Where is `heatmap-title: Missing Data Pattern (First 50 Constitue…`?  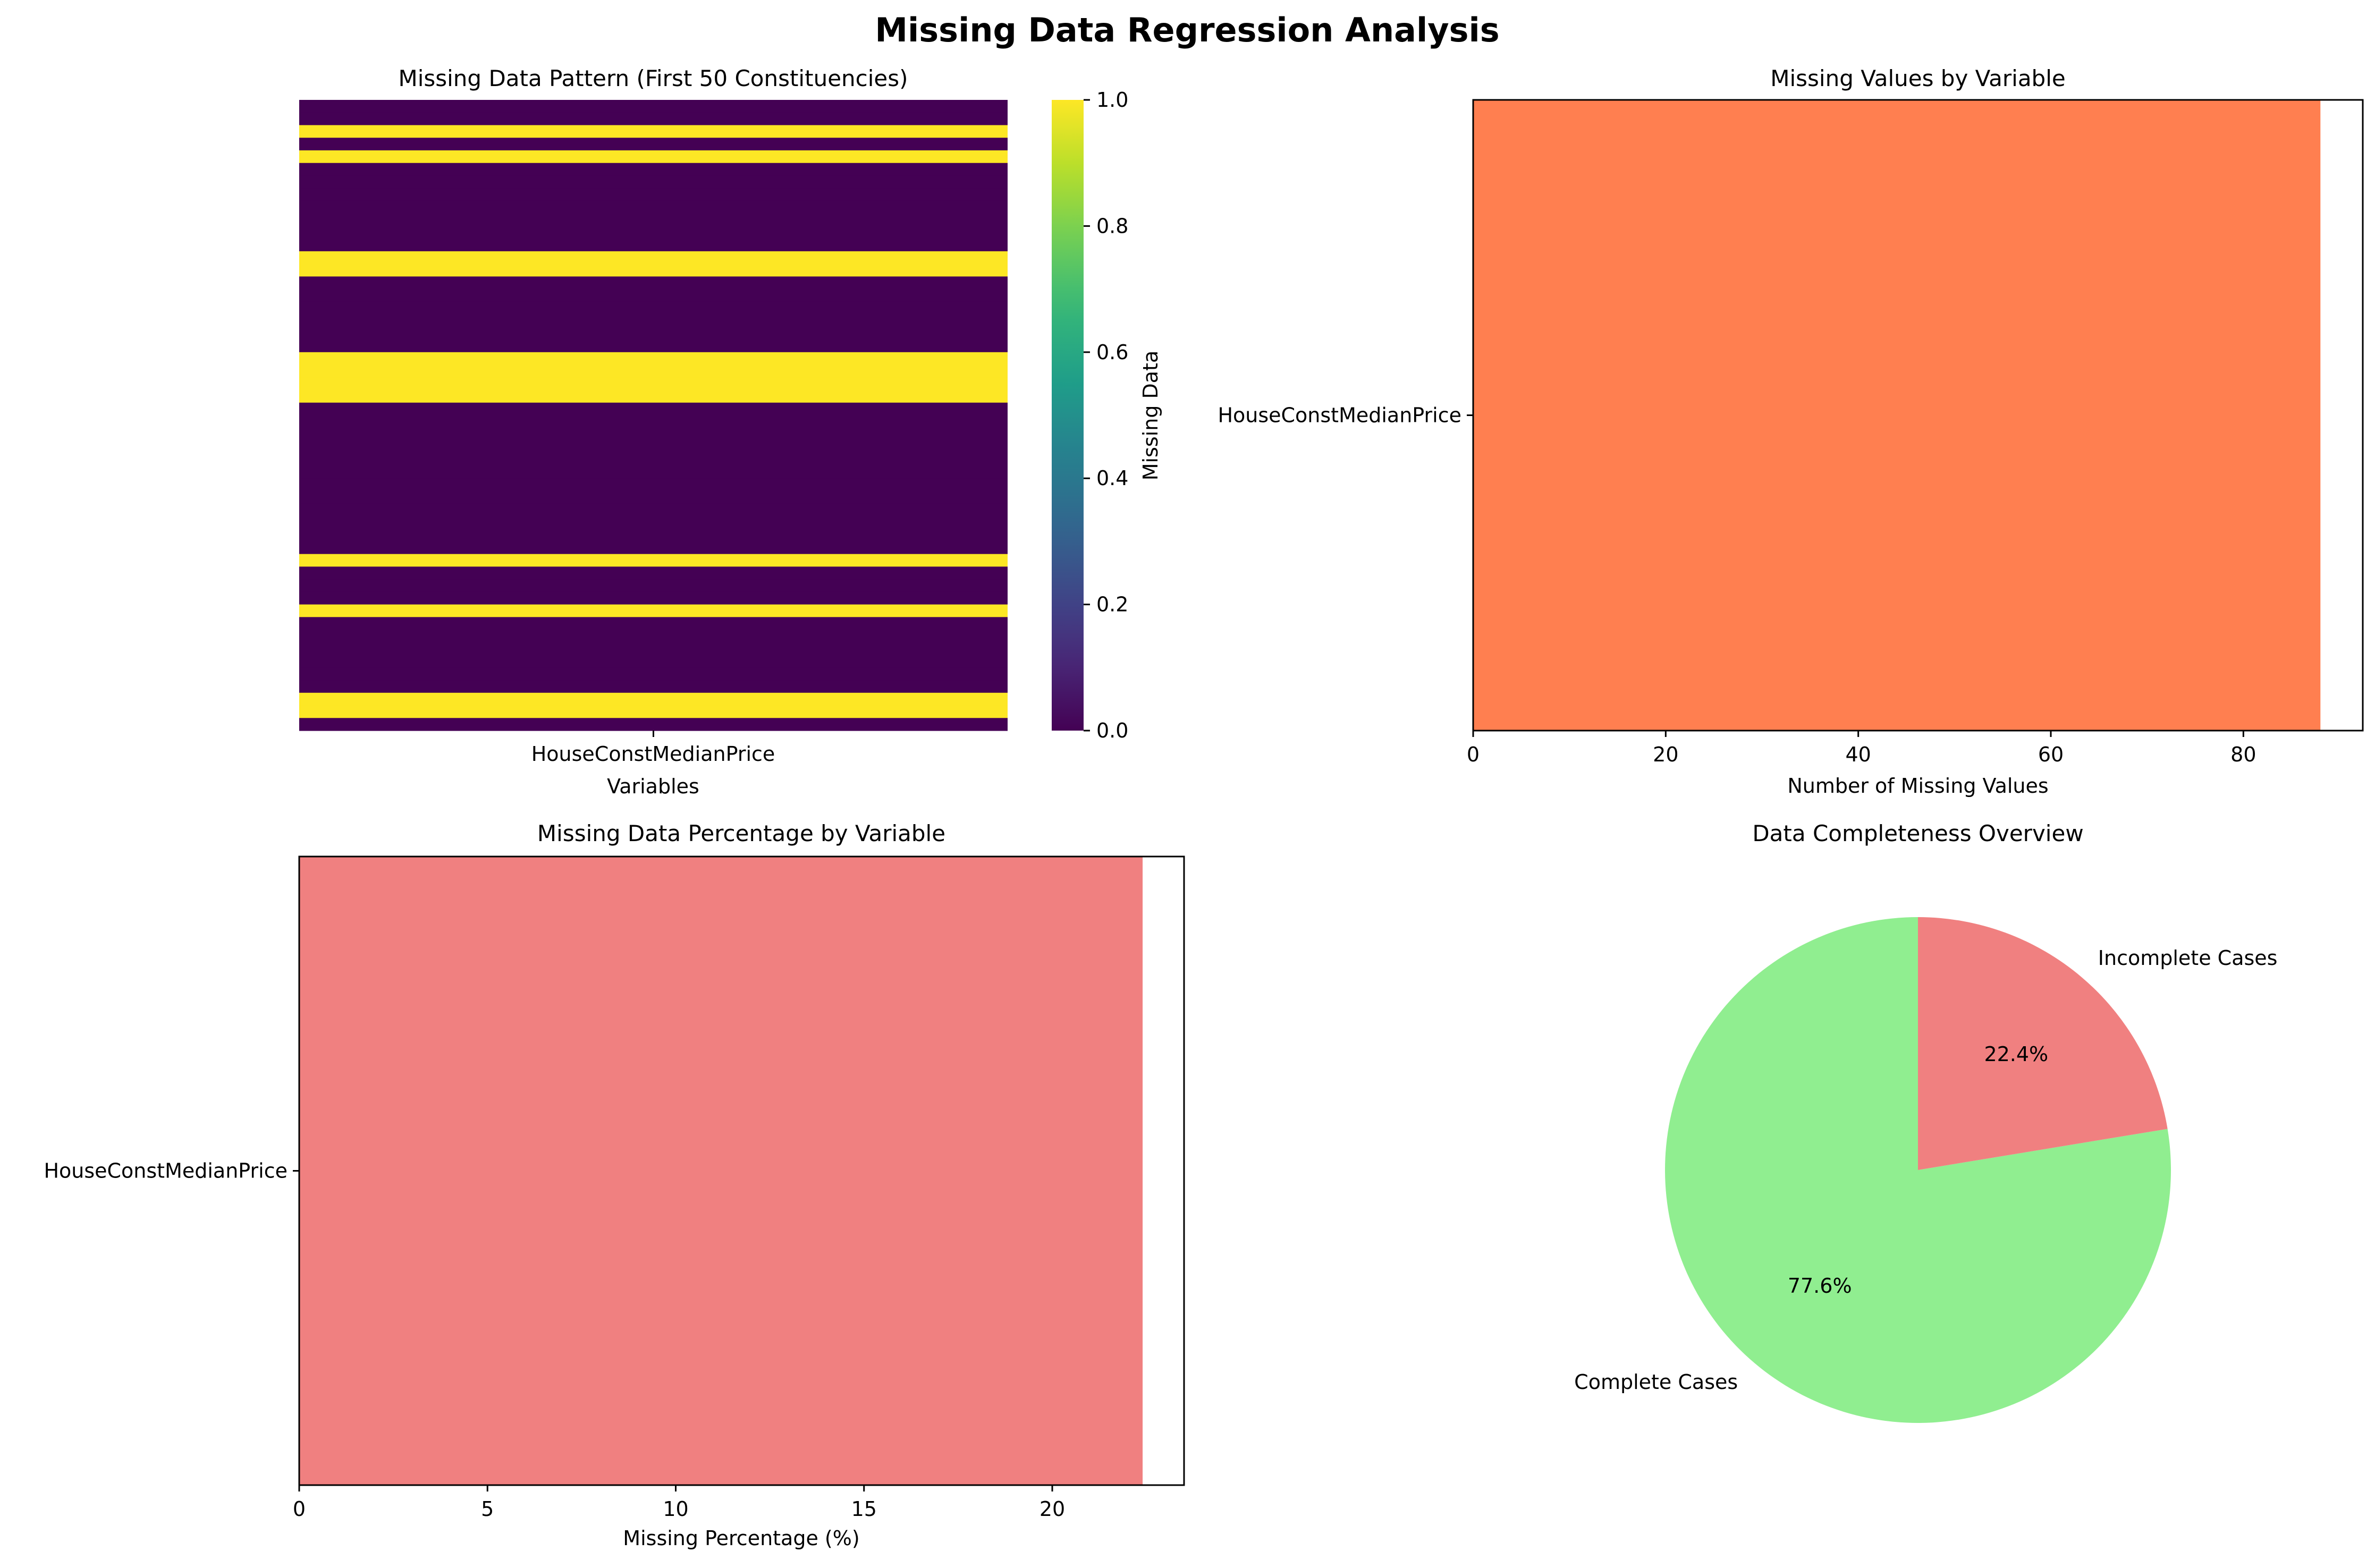
heatmap-title: Missing Data Pattern (First 50 Constitue… is located at coordinates (653, 78).